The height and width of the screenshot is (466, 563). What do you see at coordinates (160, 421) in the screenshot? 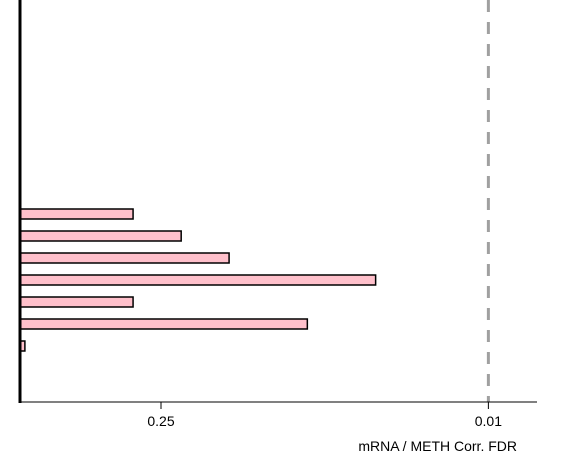
I see `x-tick-label: 0.25` at bounding box center [160, 421].